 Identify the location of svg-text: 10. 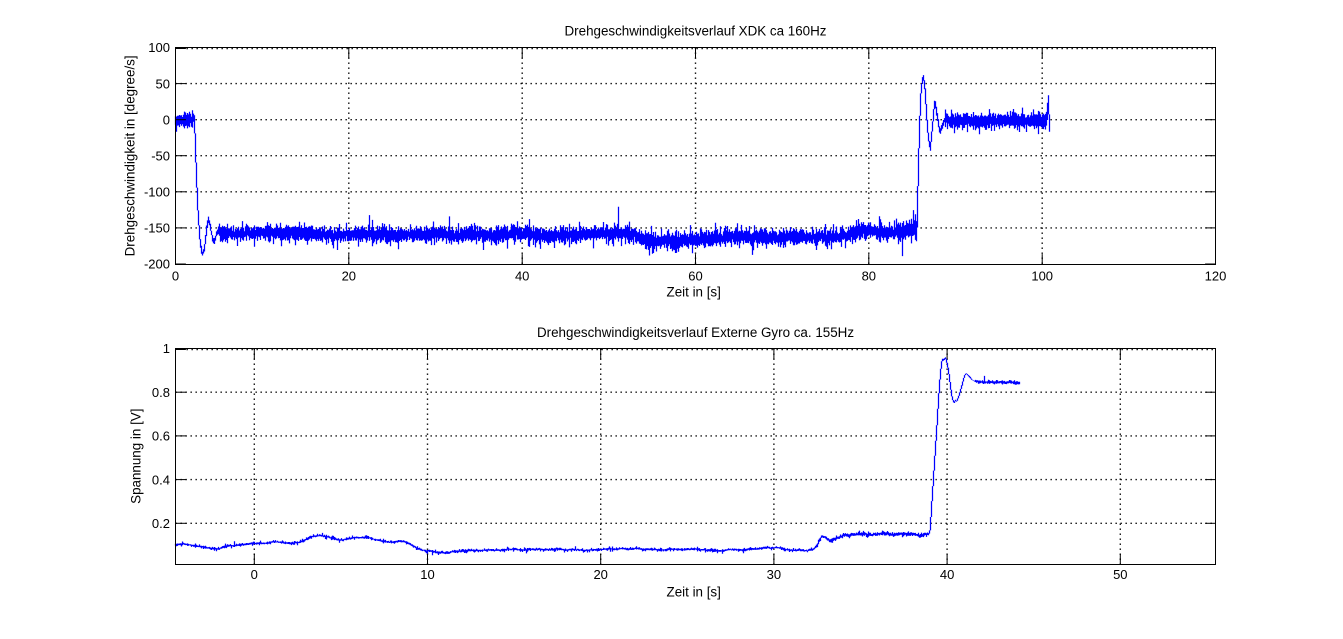
(427, 574).